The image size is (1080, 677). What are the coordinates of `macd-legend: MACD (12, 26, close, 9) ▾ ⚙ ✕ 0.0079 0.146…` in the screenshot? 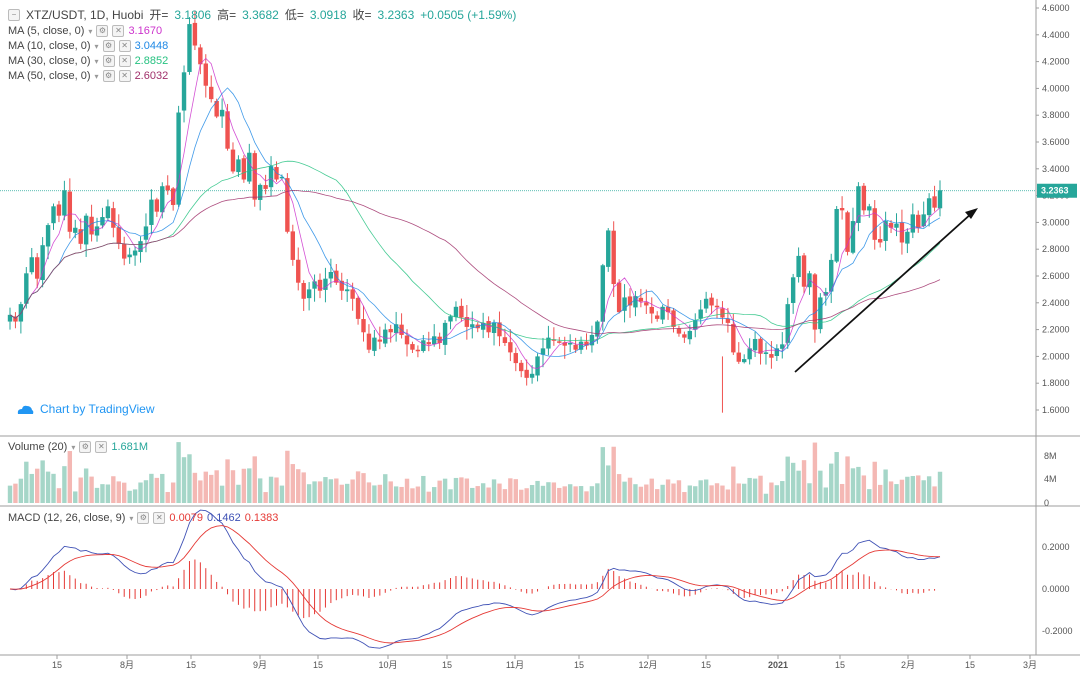 It's located at (143, 518).